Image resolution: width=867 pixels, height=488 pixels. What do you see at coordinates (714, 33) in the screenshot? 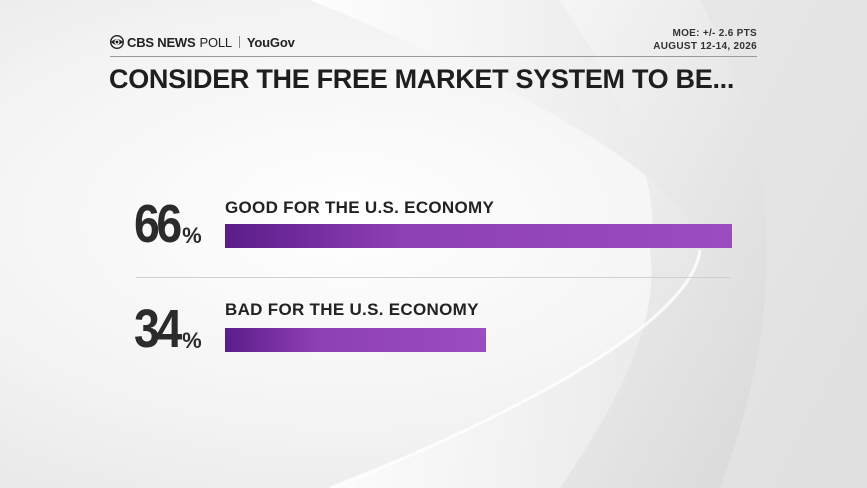
I see `margin-of-error: MOE: +/- 2.6 PTS` at bounding box center [714, 33].